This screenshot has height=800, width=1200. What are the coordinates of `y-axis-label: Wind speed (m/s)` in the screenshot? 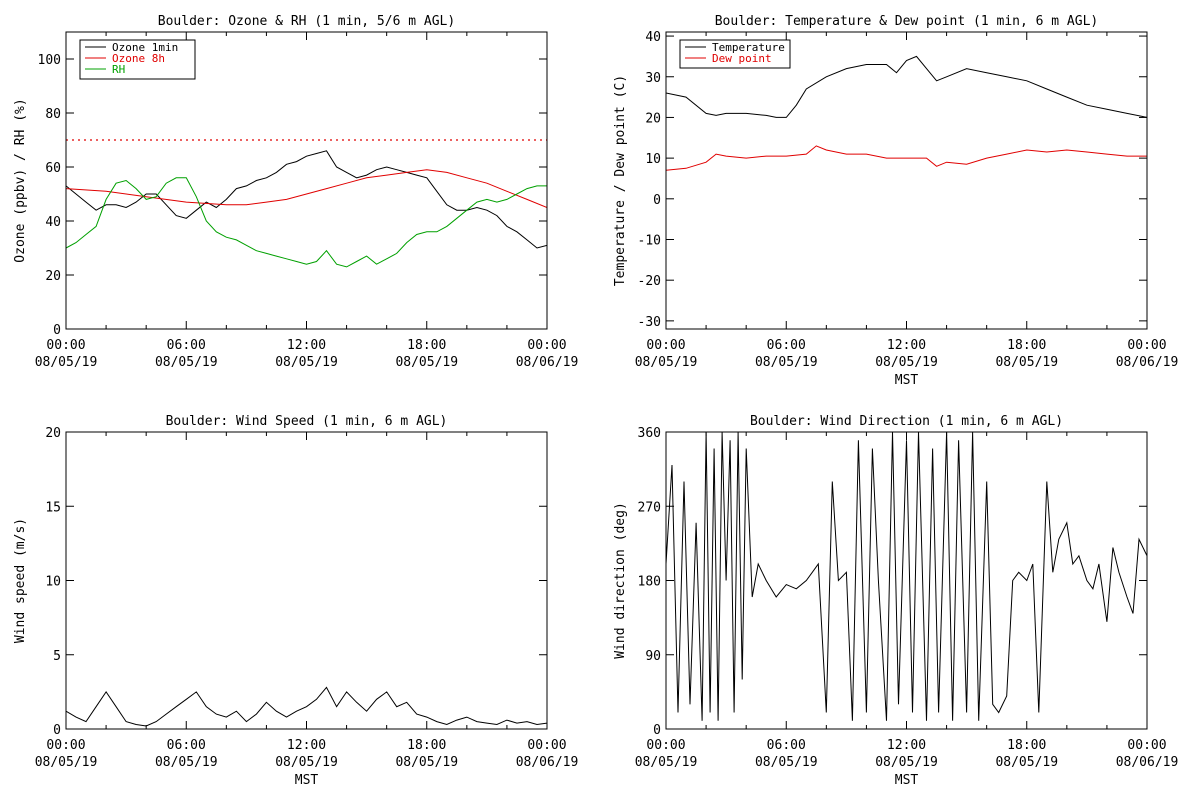 It's located at (20, 580).